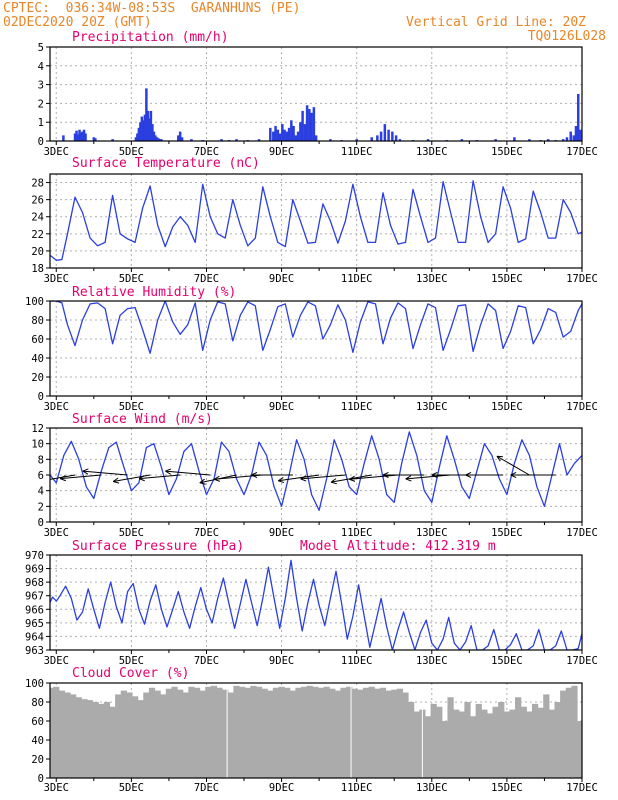  I want to click on x-tick-label: 13DEC, so click(432, 279).